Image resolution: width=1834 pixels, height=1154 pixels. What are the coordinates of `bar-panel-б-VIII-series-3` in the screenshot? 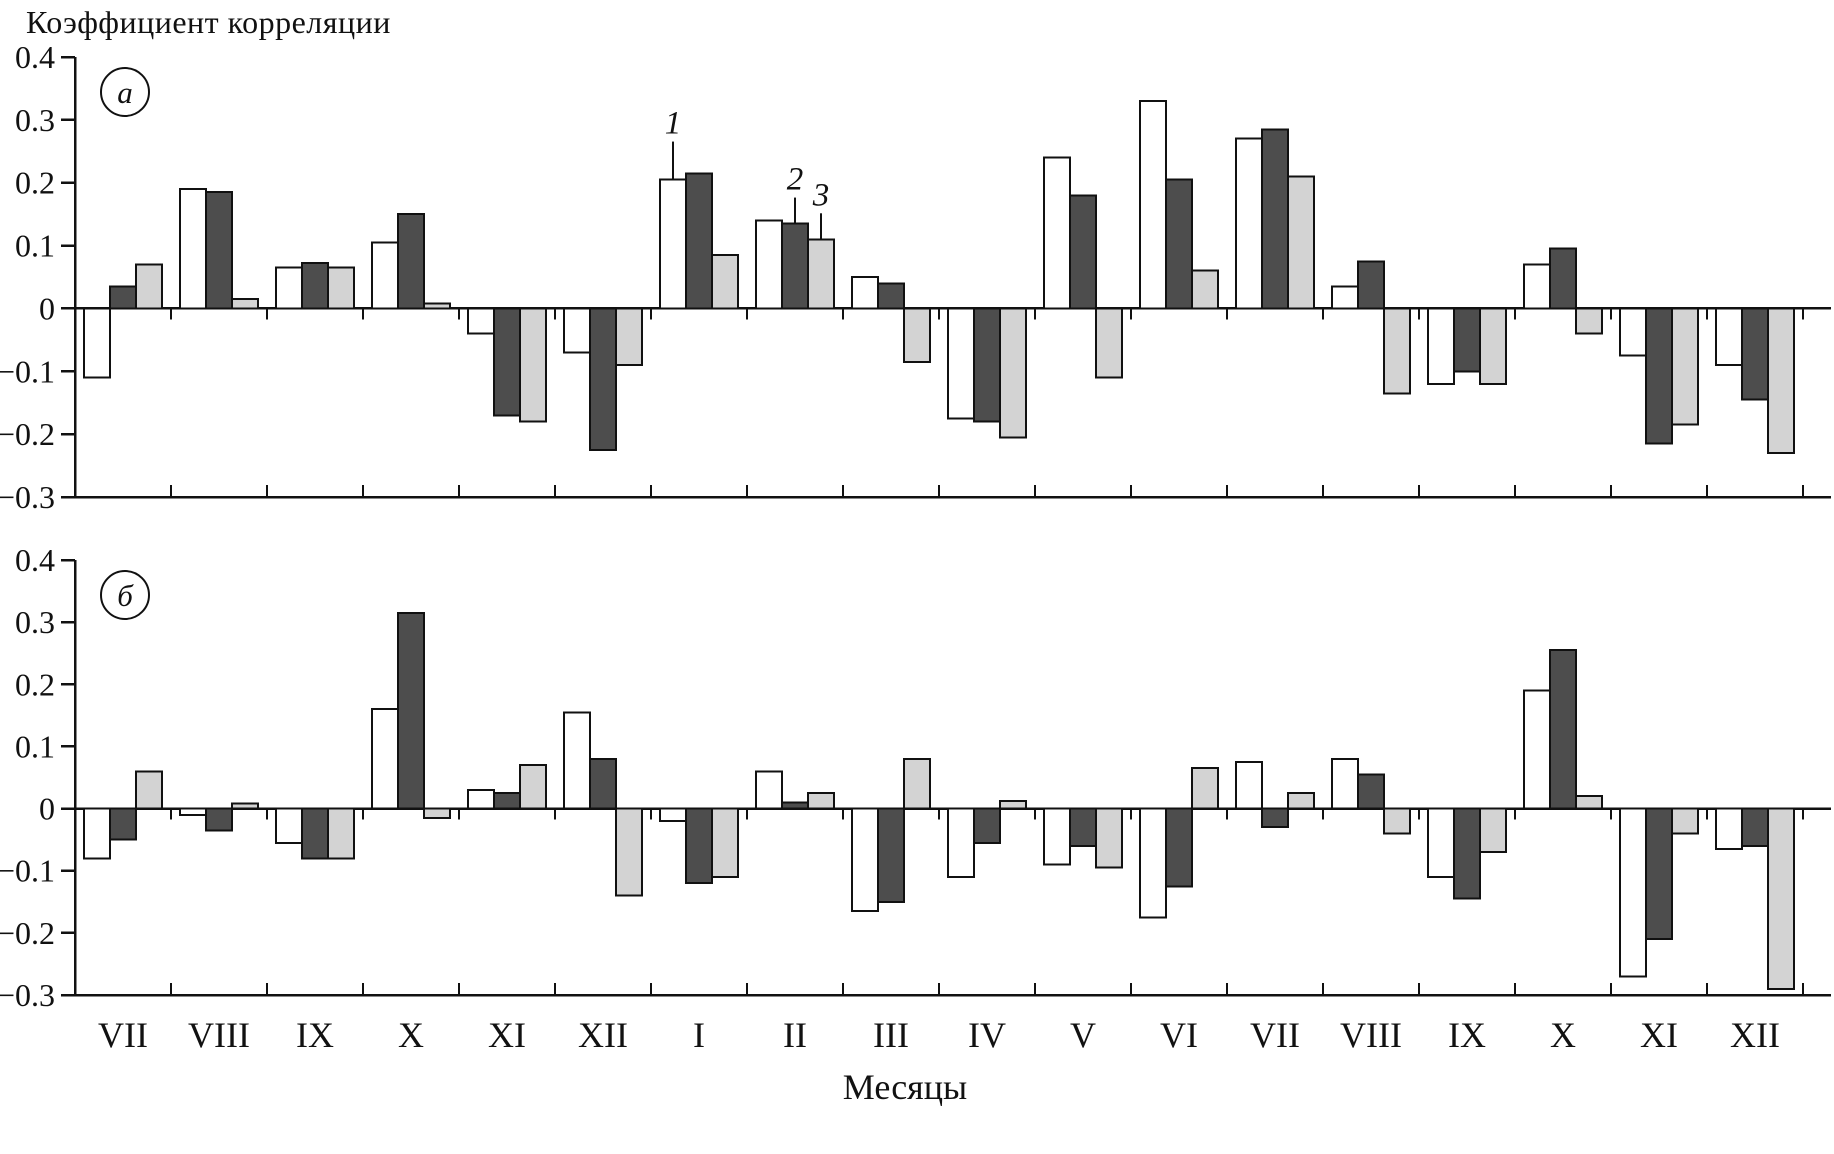 It's located at (1397, 821).